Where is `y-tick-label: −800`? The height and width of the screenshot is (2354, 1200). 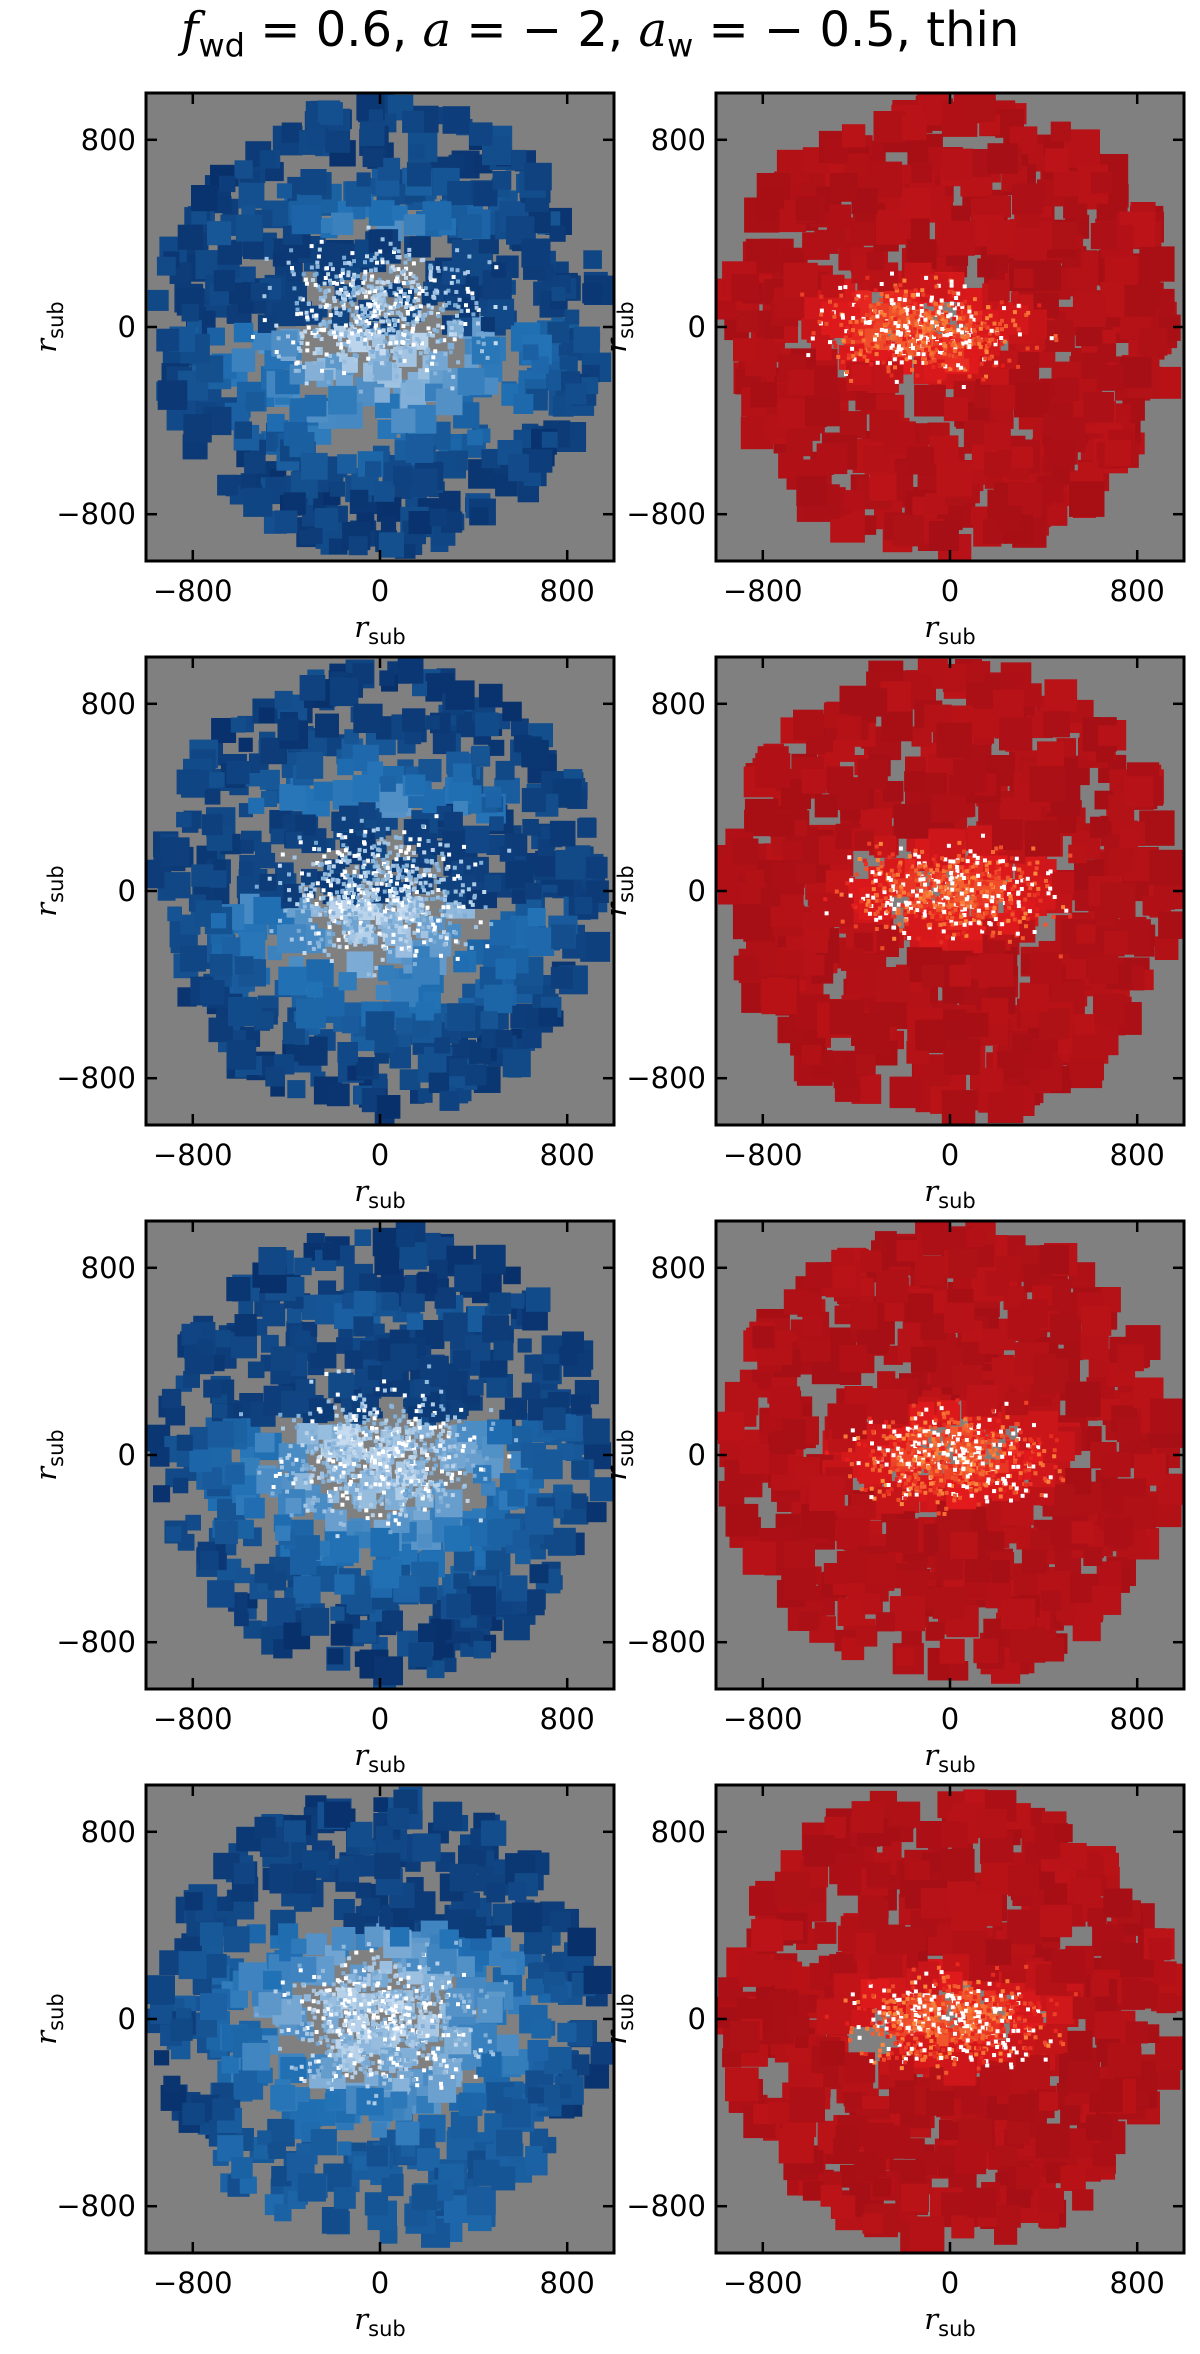 y-tick-label: −800 is located at coordinates (666, 514).